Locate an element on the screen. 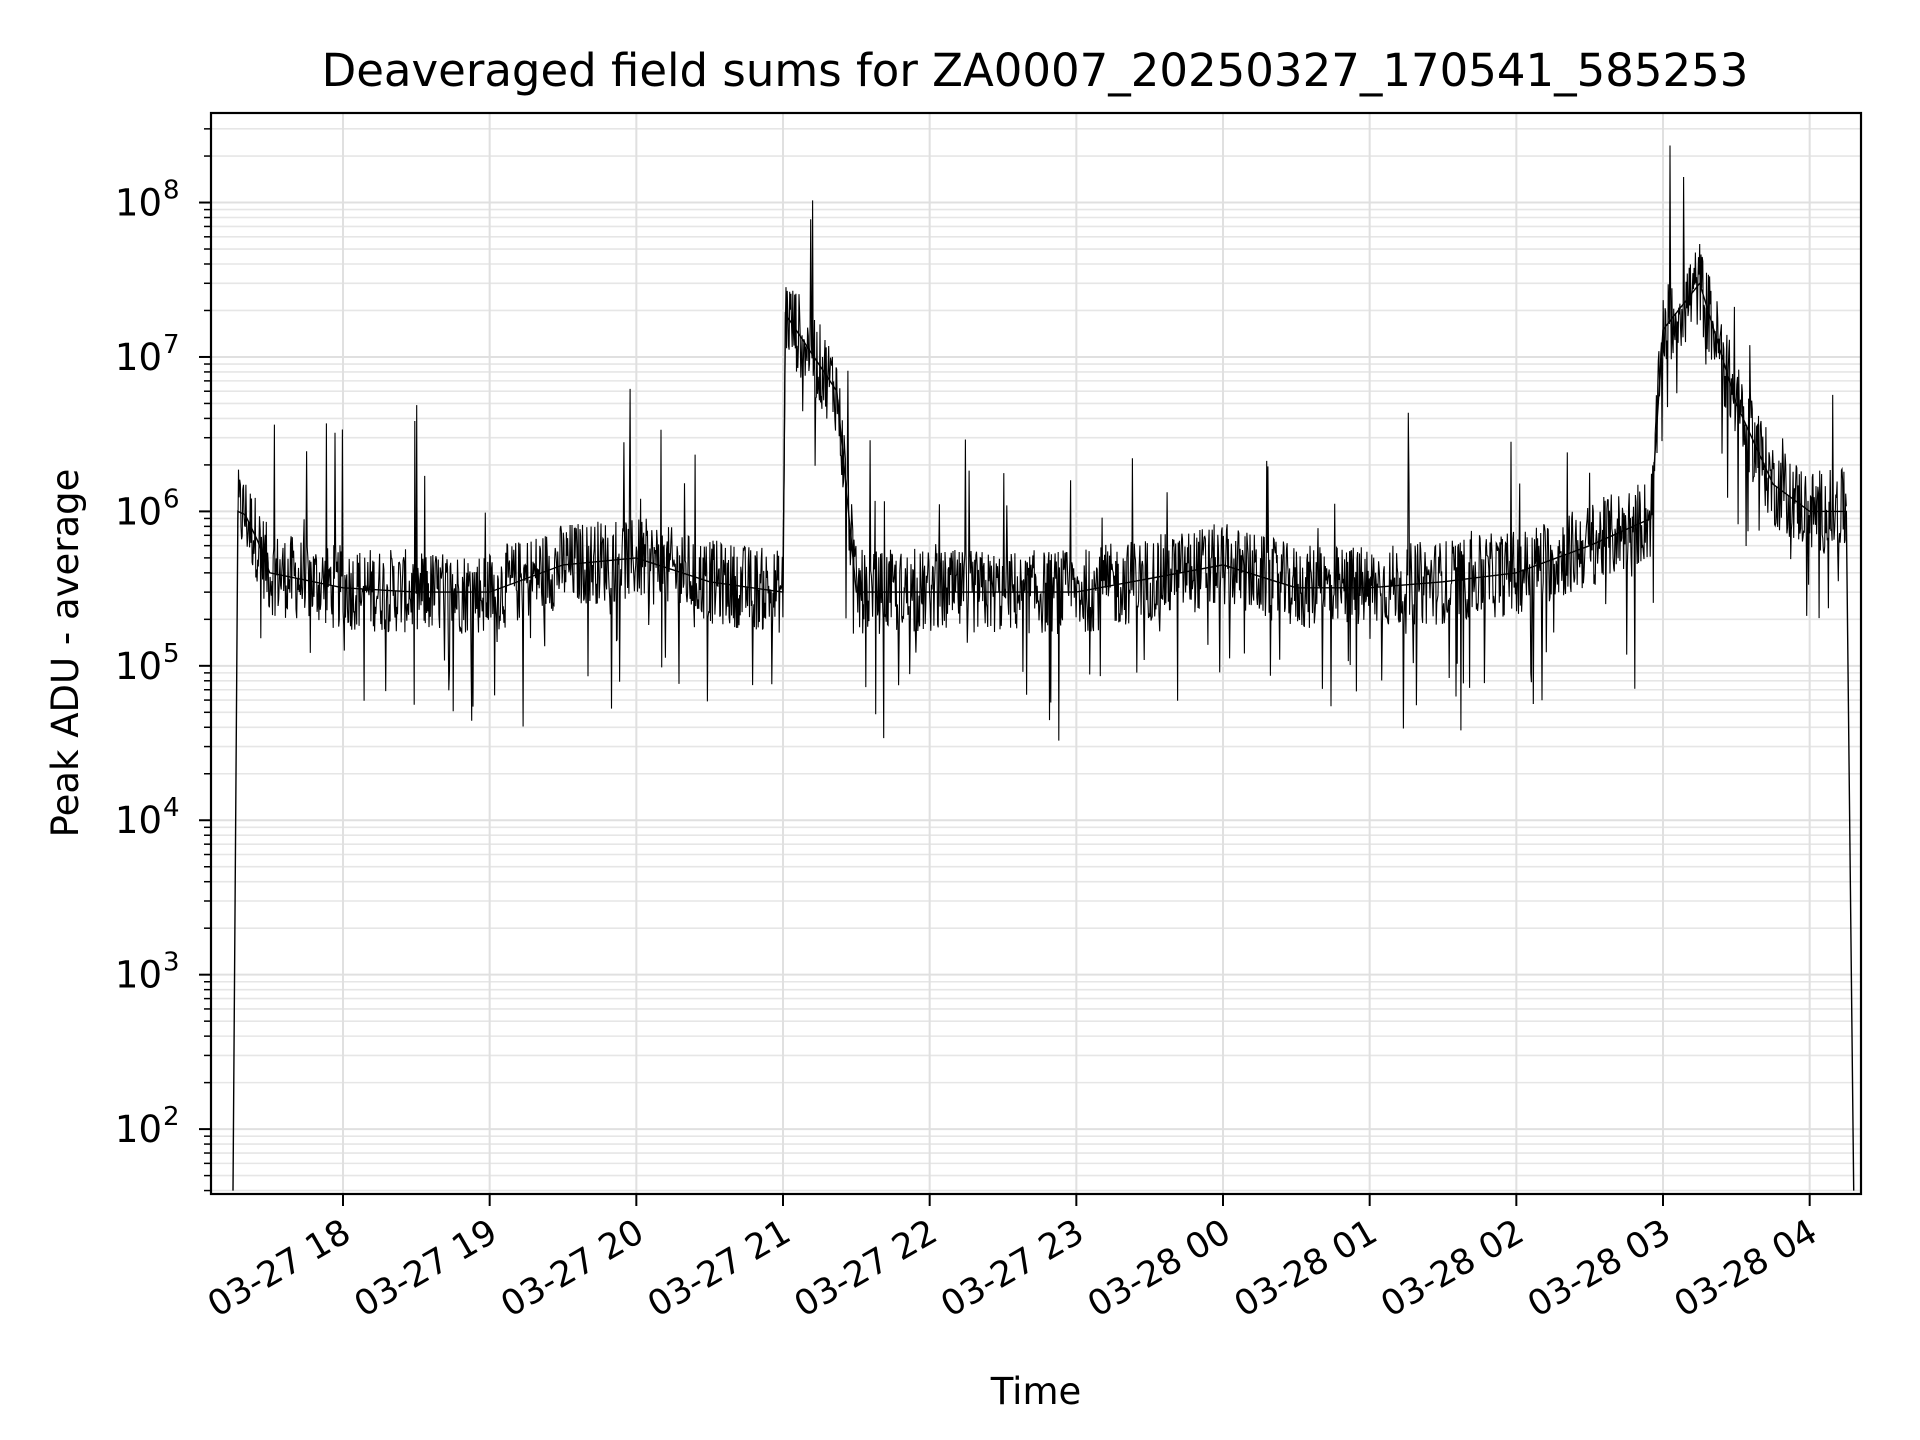 This screenshot has width=1920, height=1440. y-tick-exponent: 4 is located at coordinates (171, 808).